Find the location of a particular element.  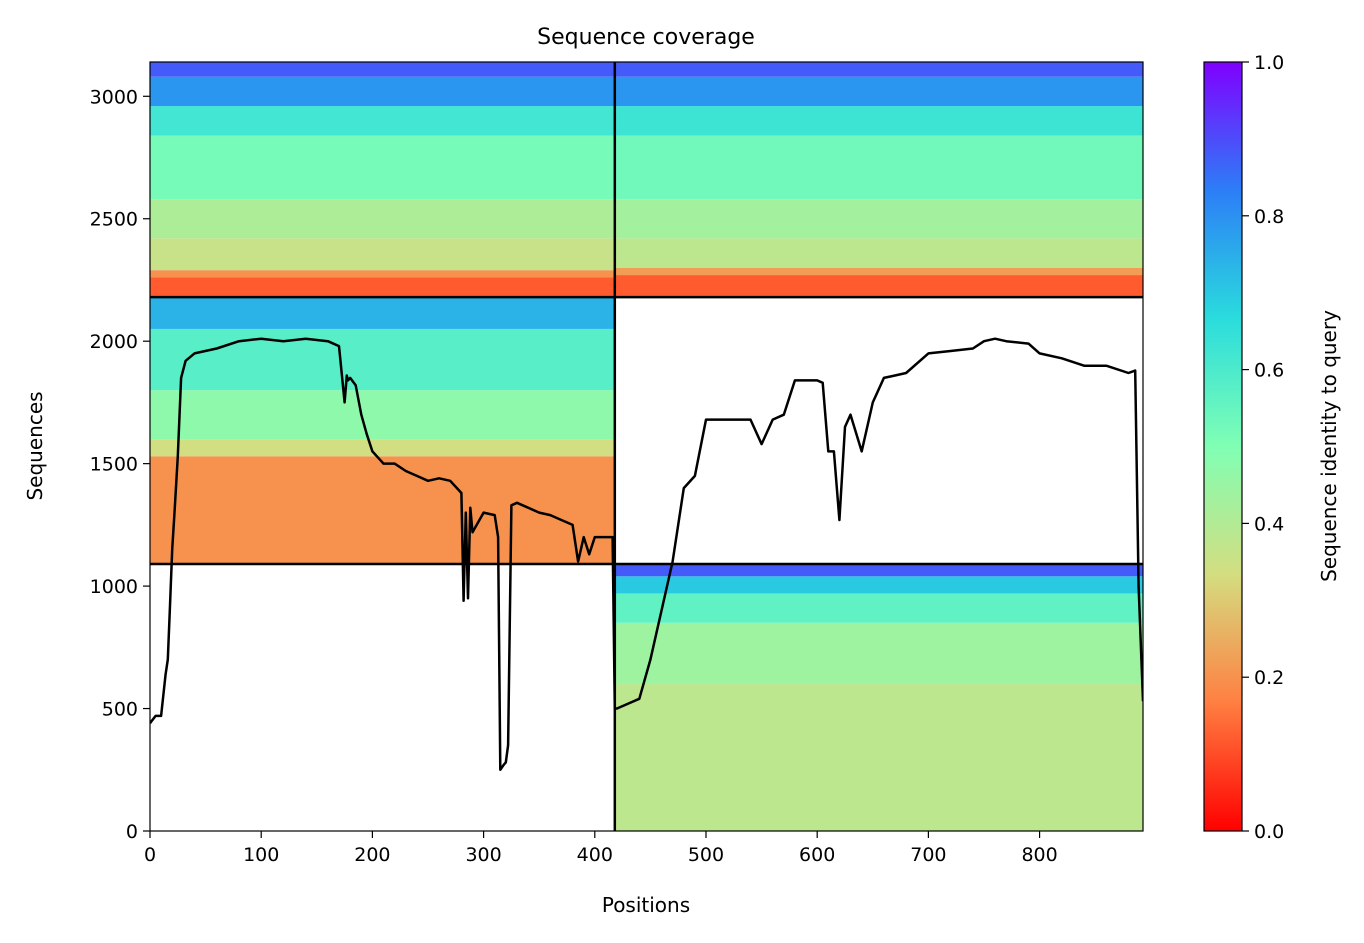

y-tick-label: 3000 is located at coordinates (114, 97).